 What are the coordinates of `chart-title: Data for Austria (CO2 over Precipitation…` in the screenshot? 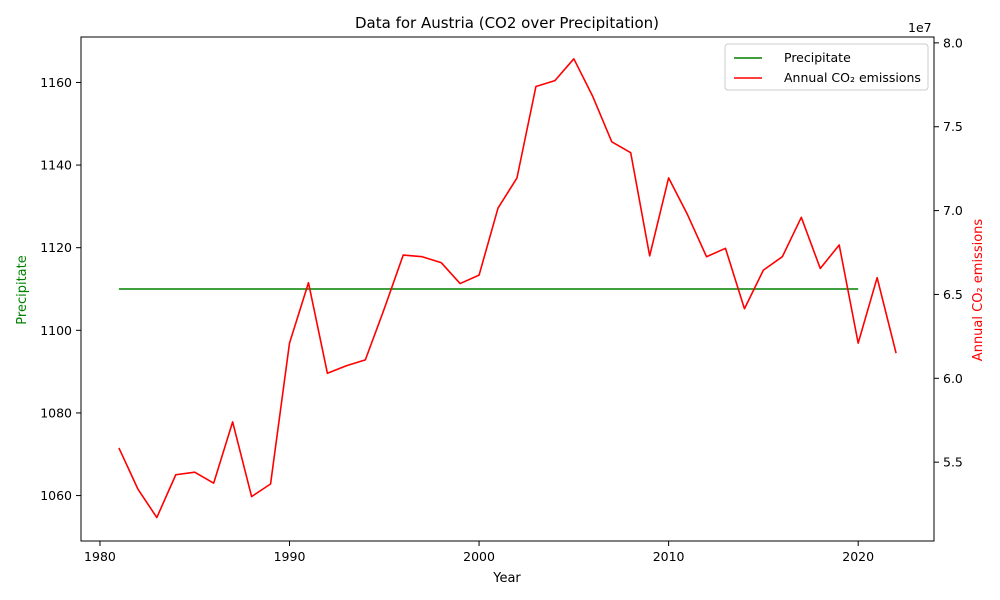 It's located at (507, 23).